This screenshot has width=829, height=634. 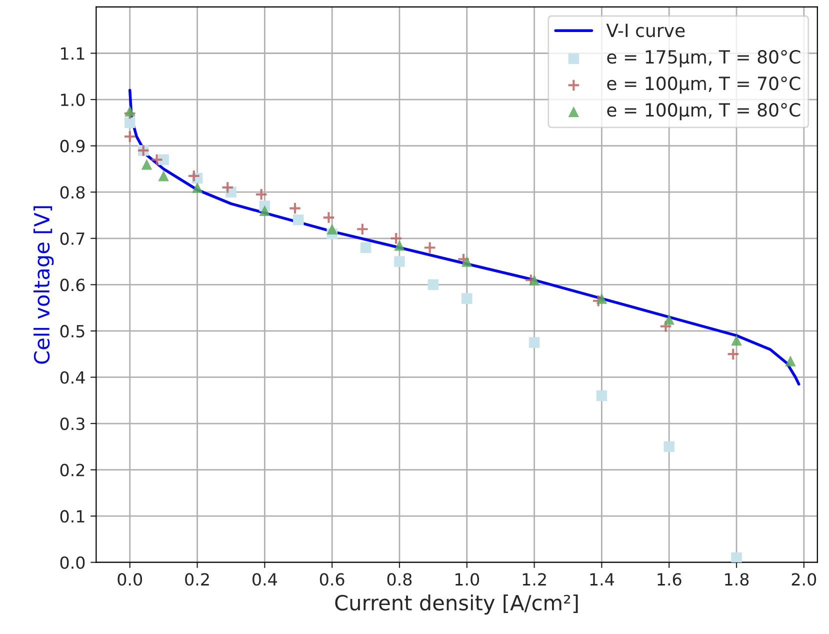 What do you see at coordinates (467, 579) in the screenshot?
I see `x-tick-label: 1.0` at bounding box center [467, 579].